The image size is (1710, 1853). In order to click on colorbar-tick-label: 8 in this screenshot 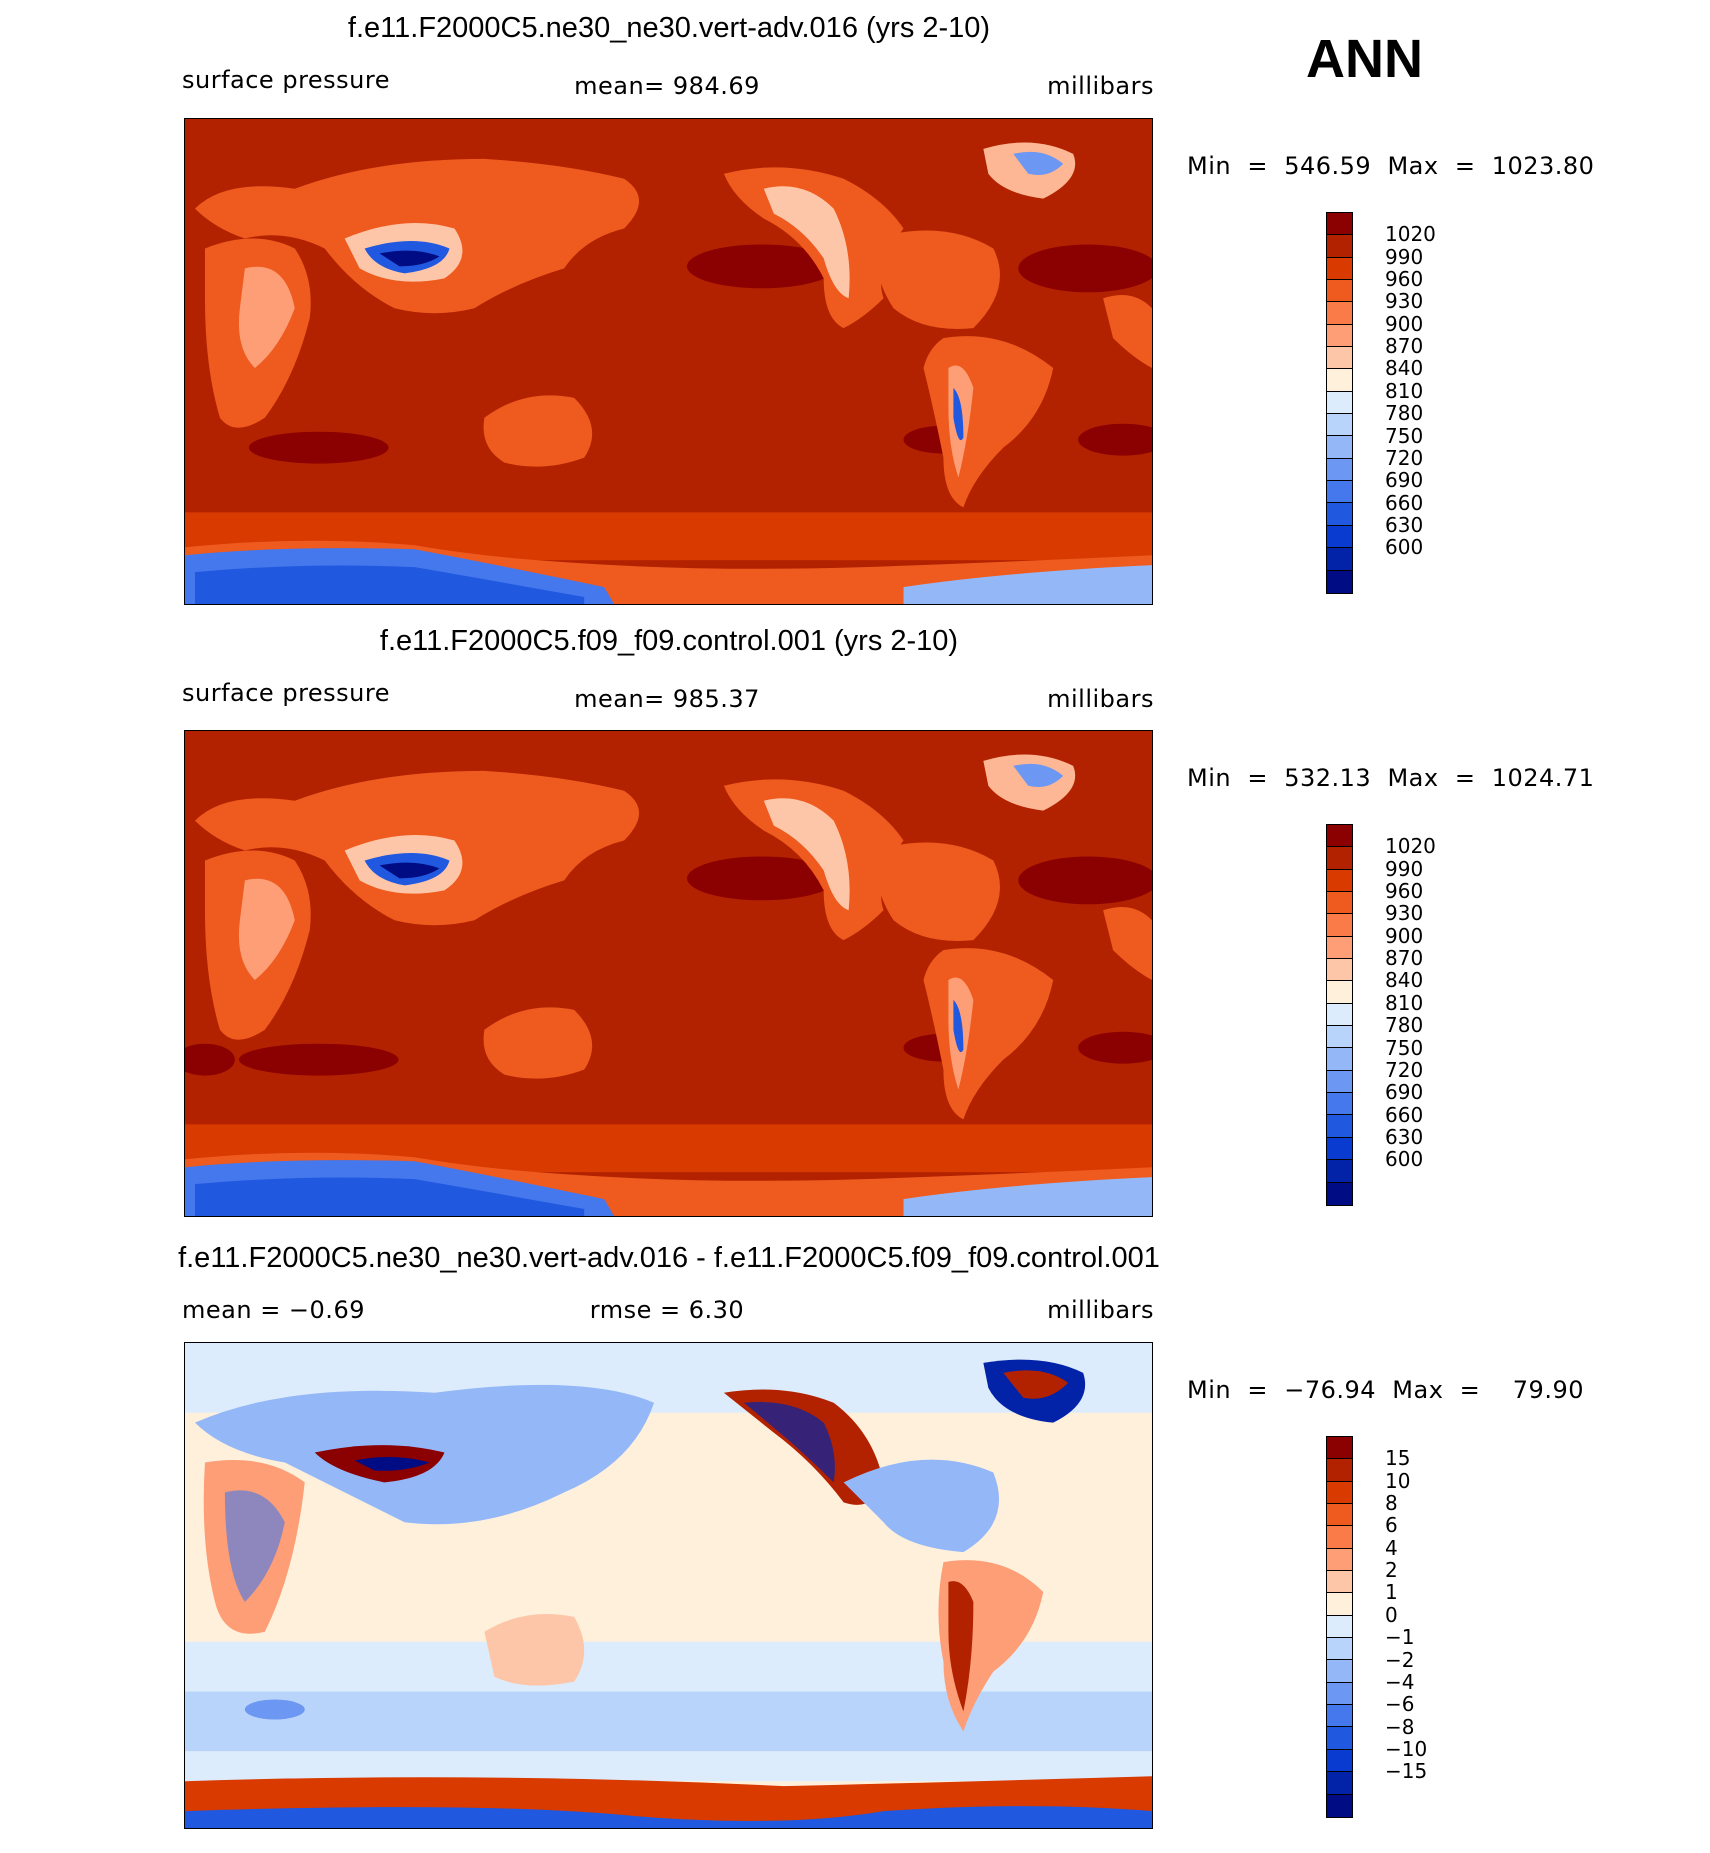, I will do `click(1391, 1503)`.